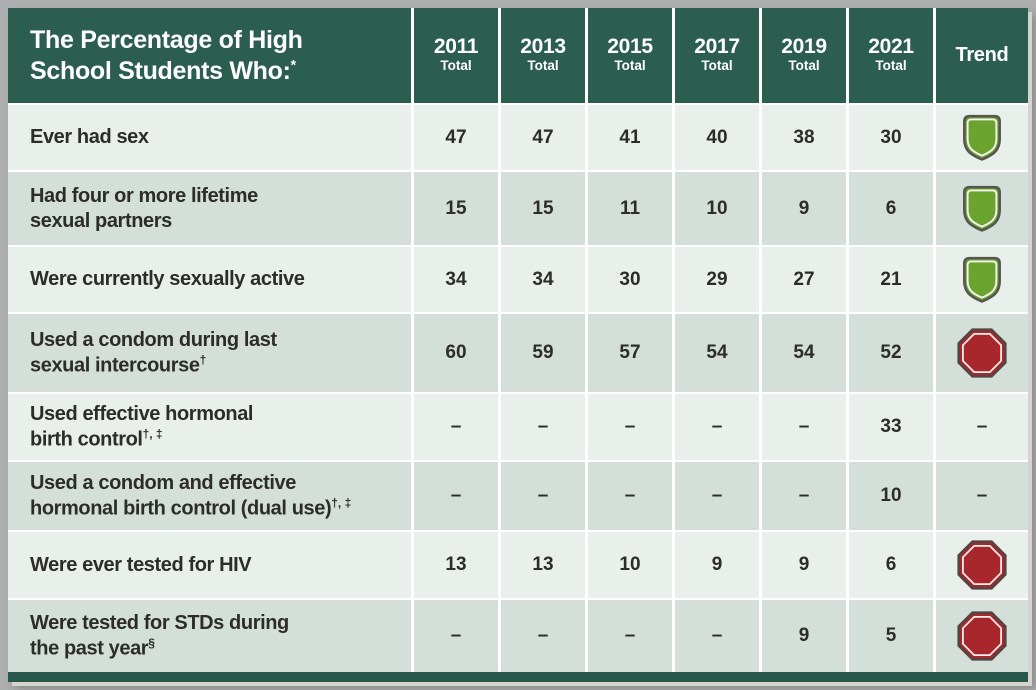 The image size is (1036, 690). What do you see at coordinates (211, 208) in the screenshot?
I see `row-label: Had four or more lifetime sexual partners` at bounding box center [211, 208].